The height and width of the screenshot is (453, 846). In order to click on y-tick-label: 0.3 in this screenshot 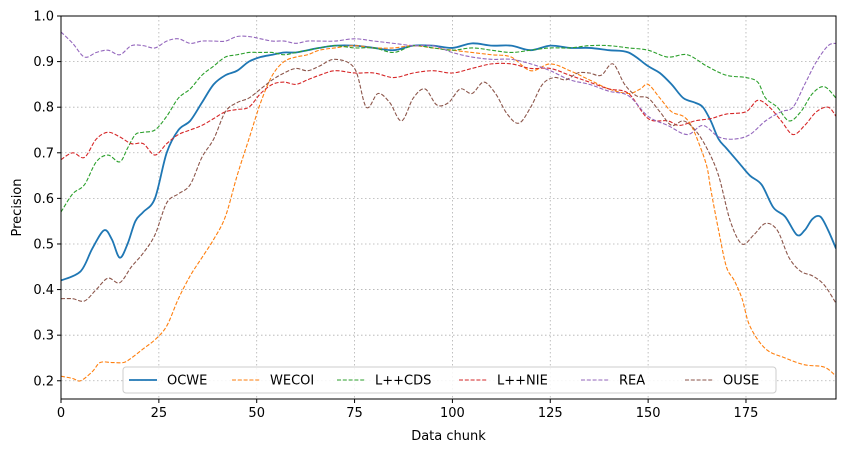, I will do `click(43, 336)`.